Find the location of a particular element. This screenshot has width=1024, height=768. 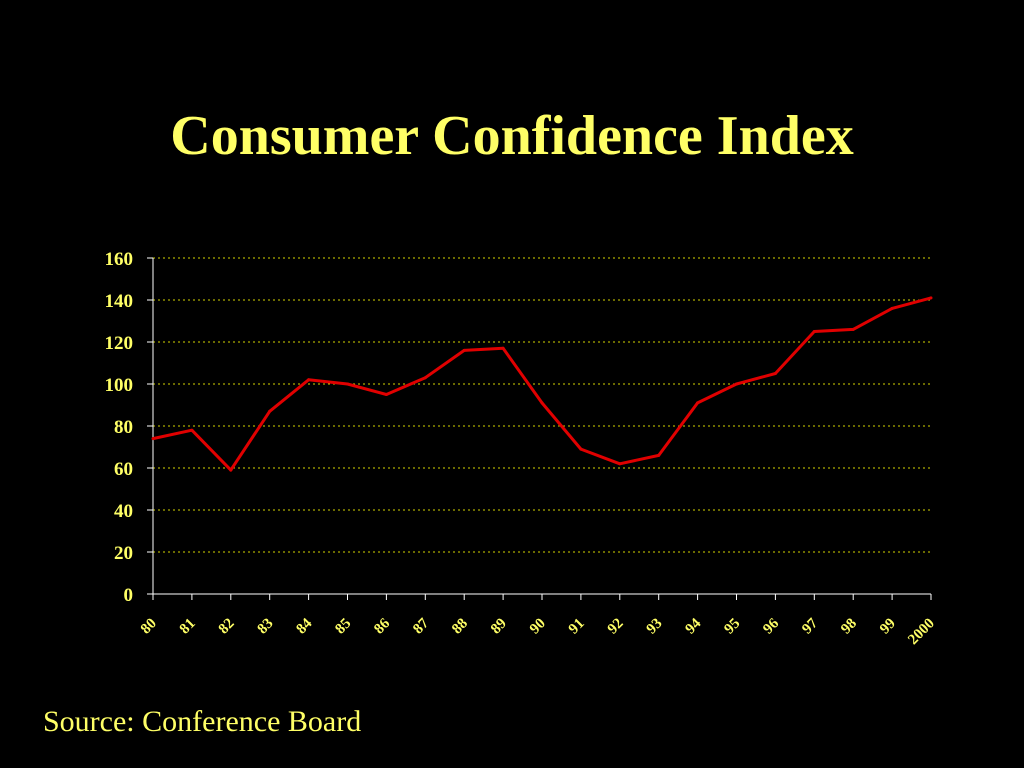

y-tick-labels: 0 20 40 60 80 100 120 140 160 is located at coordinates (119, 427).